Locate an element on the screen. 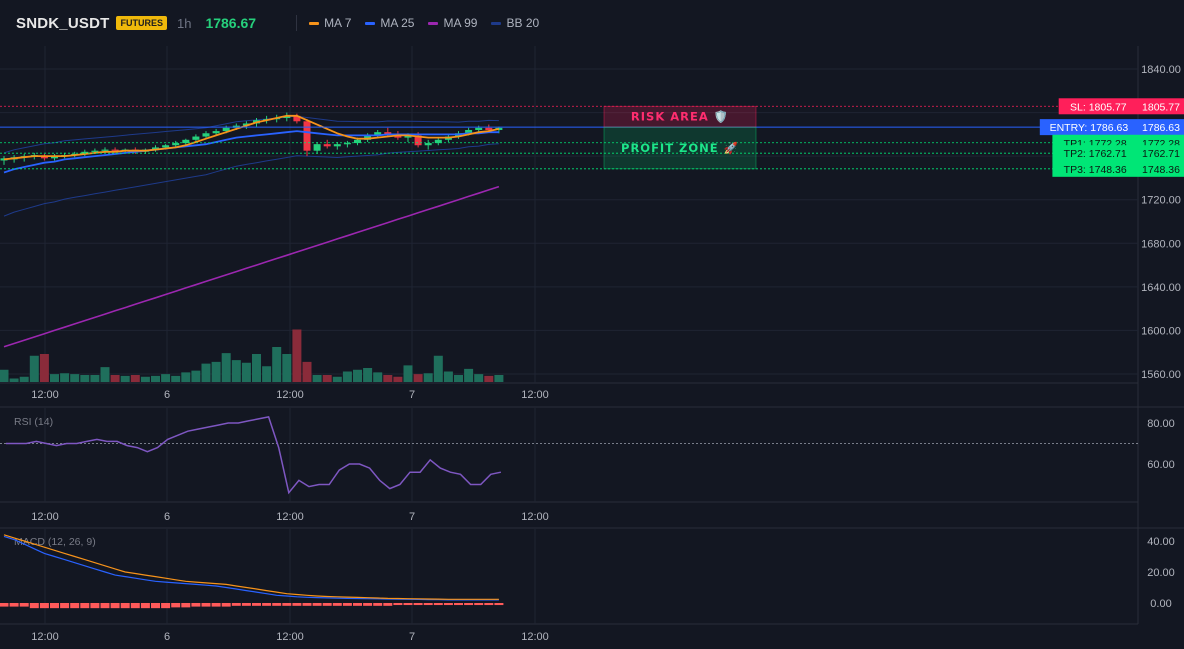  legend-item: BB 20 is located at coordinates (515, 23).